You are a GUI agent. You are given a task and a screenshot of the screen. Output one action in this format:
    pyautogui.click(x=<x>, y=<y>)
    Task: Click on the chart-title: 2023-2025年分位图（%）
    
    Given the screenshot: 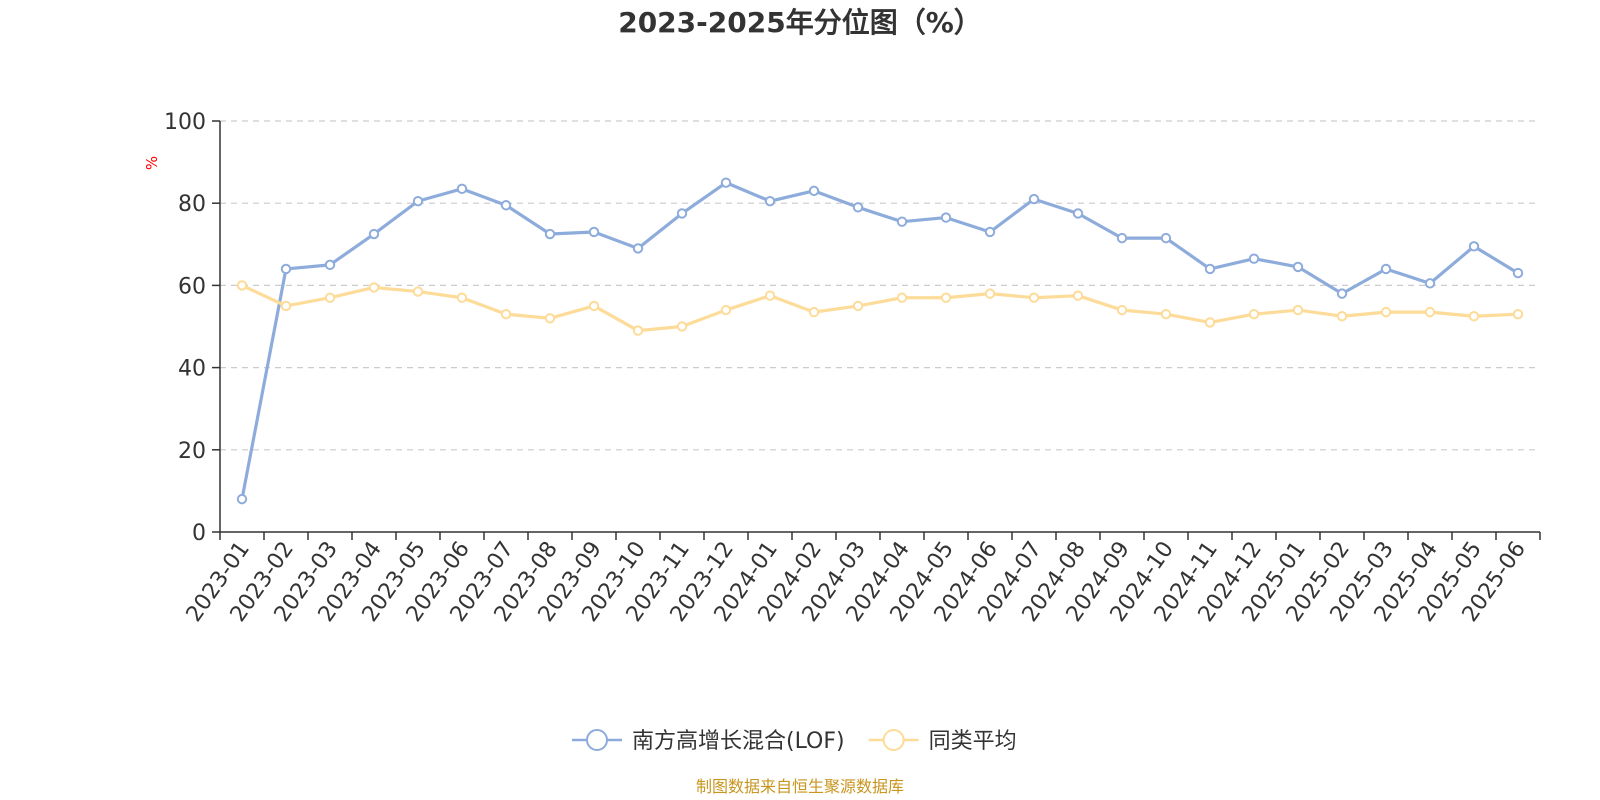 What is the action you would take?
    pyautogui.click(x=800, y=22)
    